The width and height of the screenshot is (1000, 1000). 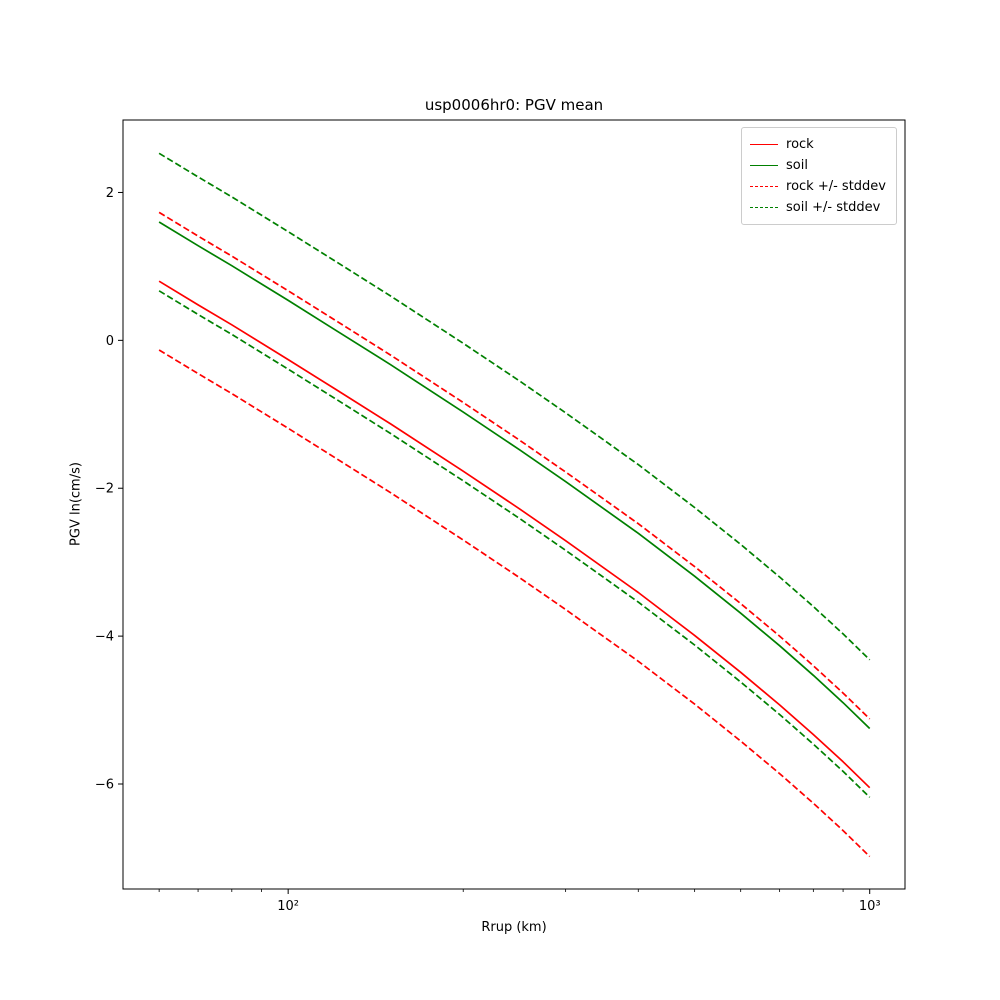 What do you see at coordinates (818, 144) in the screenshot?
I see `legend-entry-rock: rock` at bounding box center [818, 144].